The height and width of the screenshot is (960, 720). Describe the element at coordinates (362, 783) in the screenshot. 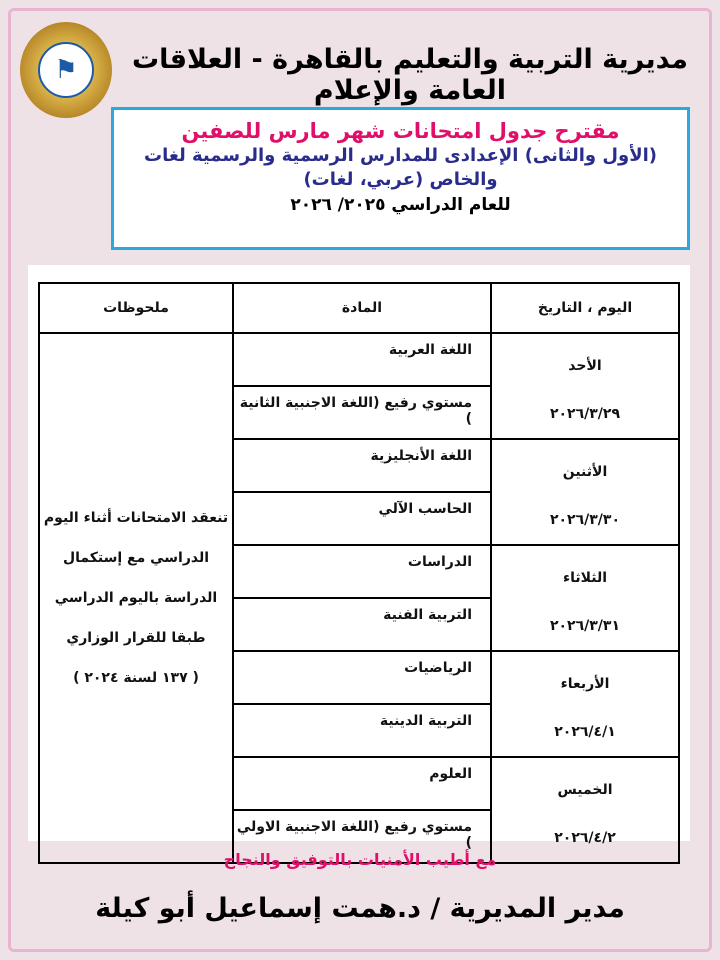

I see `subject-cell: العلوم` at that location.